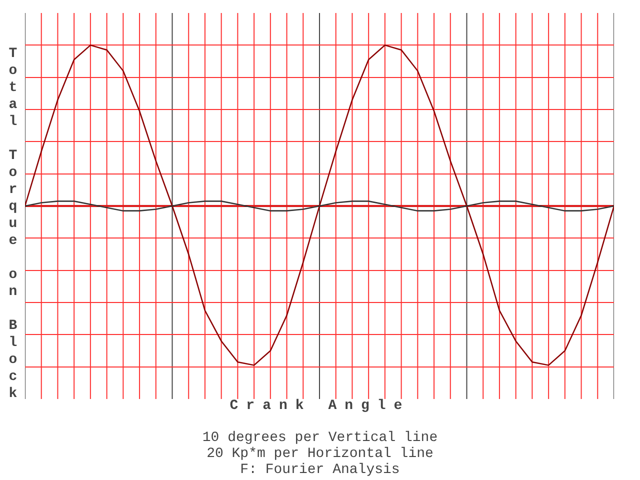 Image resolution: width=640 pixels, height=480 pixels. I want to click on text: 10 degrees per Vertical line, so click(320, 438).